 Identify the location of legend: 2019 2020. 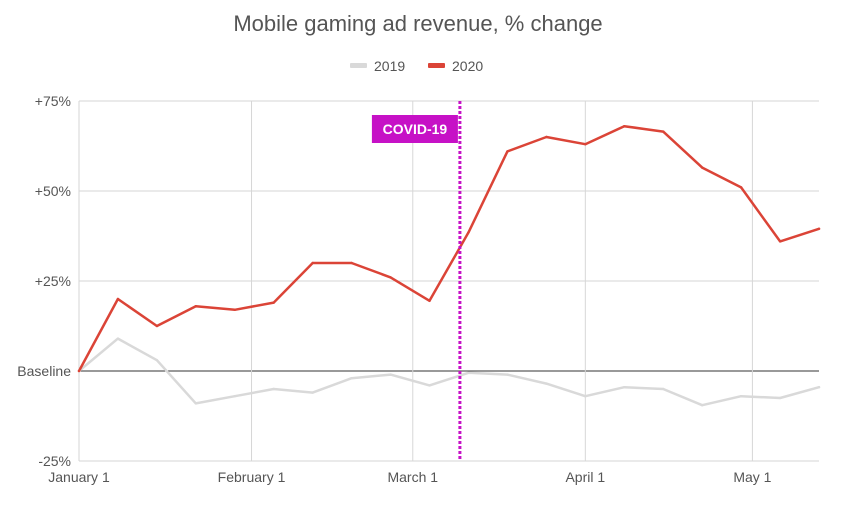
(416, 66).